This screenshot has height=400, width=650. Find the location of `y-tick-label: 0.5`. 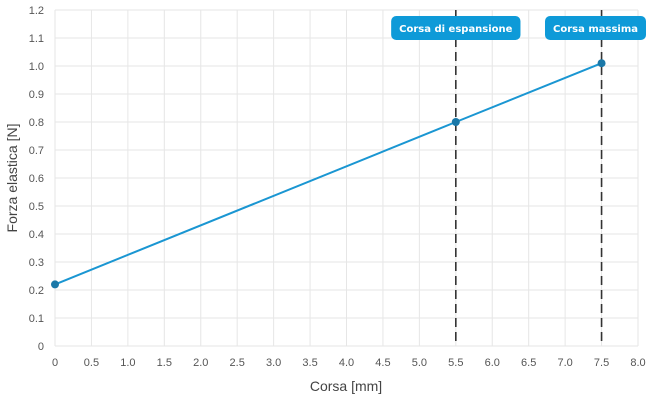

y-tick-label: 0.5 is located at coordinates (36, 207).